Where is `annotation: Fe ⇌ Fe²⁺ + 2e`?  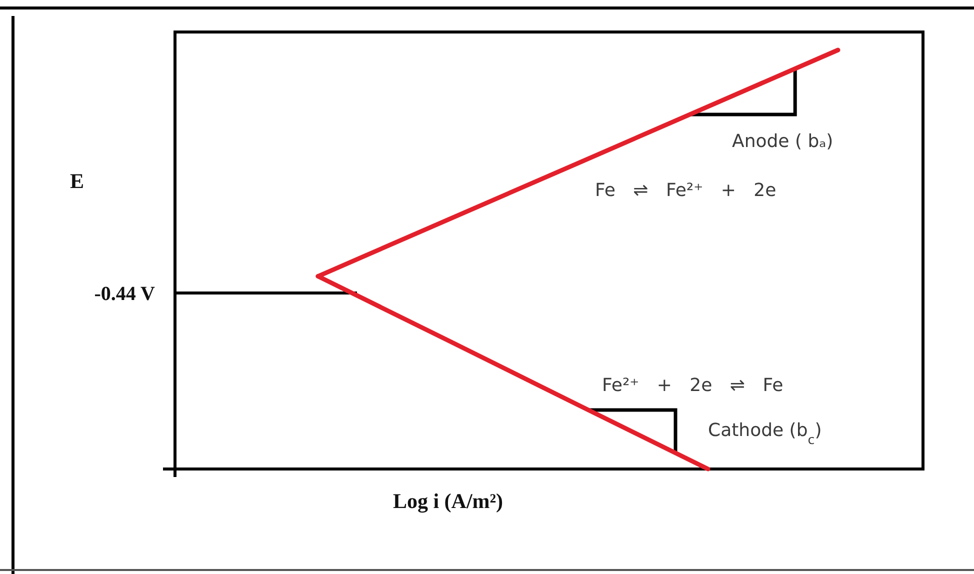 annotation: Fe ⇌ Fe²⁺ + 2e is located at coordinates (685, 190).